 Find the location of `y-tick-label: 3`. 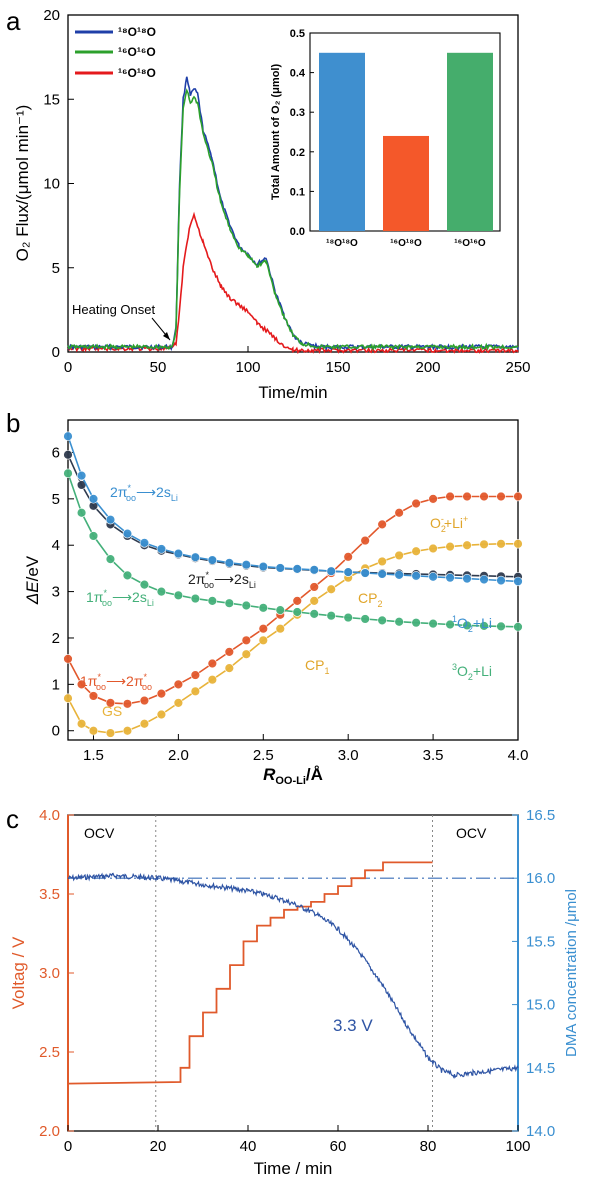

y-tick-label: 3 is located at coordinates (56, 592).